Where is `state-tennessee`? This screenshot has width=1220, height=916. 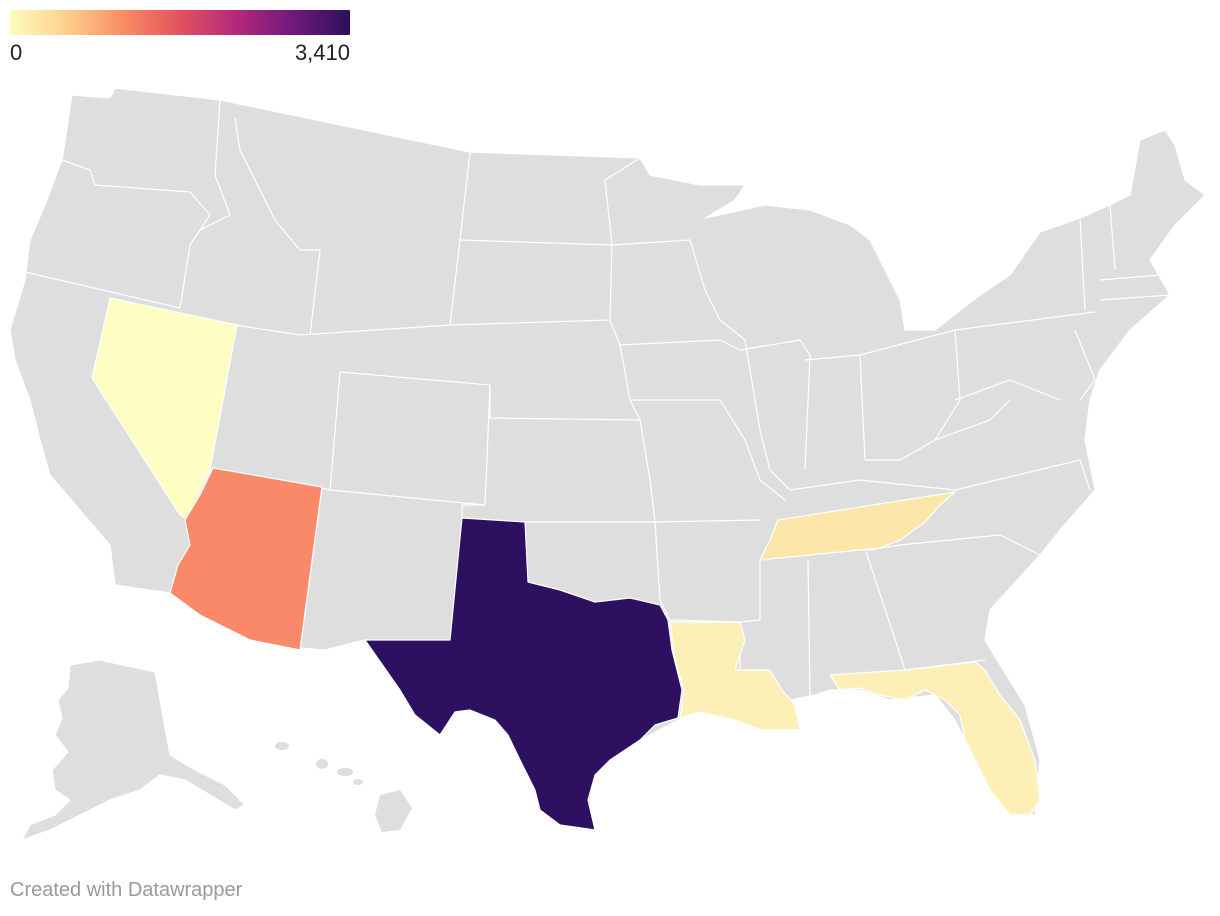 state-tennessee is located at coordinates (857, 526).